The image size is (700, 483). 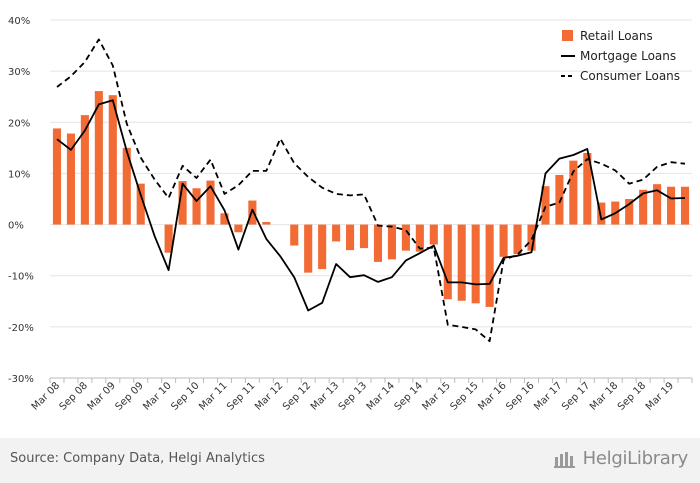 I want to click on x-tick-label: Mar 12, so click(x=269, y=396).